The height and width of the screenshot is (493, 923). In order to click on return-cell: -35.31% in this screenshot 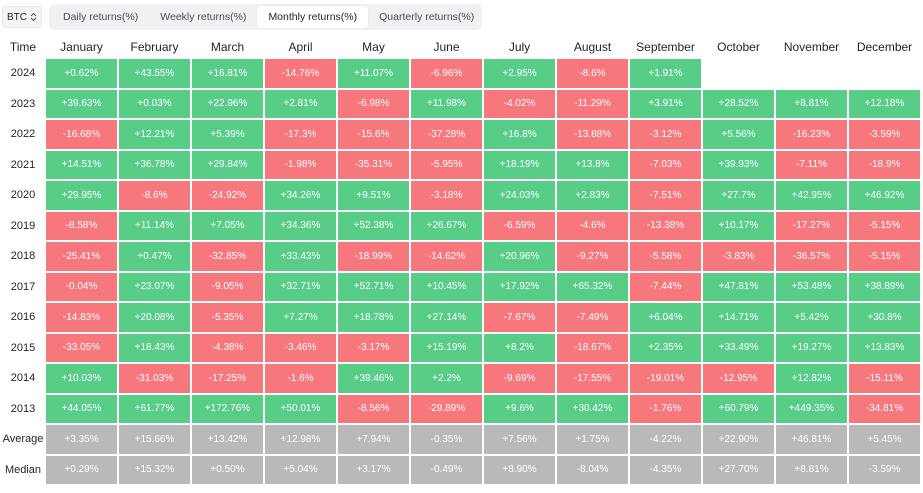, I will do `click(373, 164)`.